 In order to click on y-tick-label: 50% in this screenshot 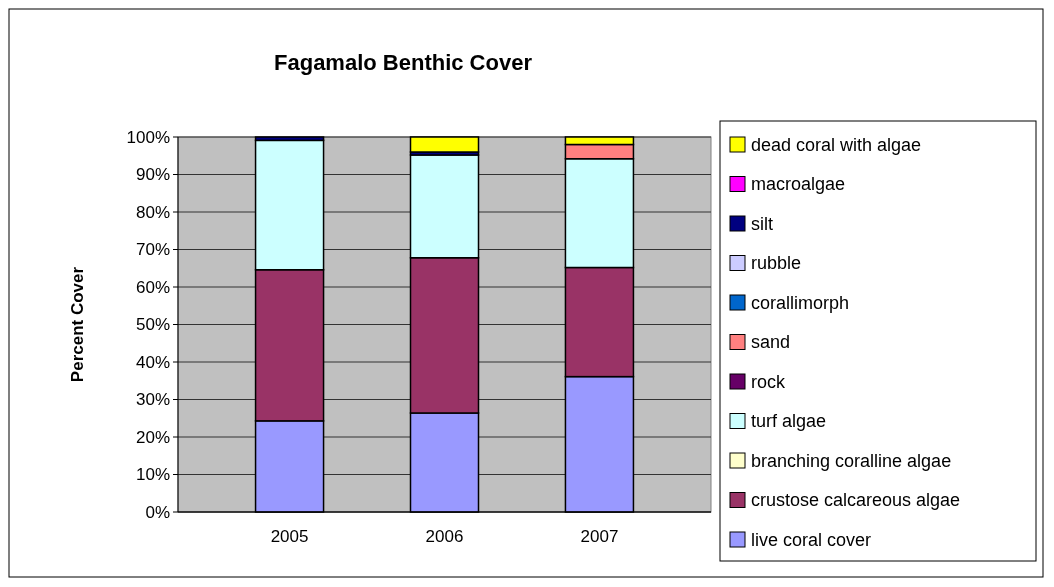, I will do `click(152, 325)`.